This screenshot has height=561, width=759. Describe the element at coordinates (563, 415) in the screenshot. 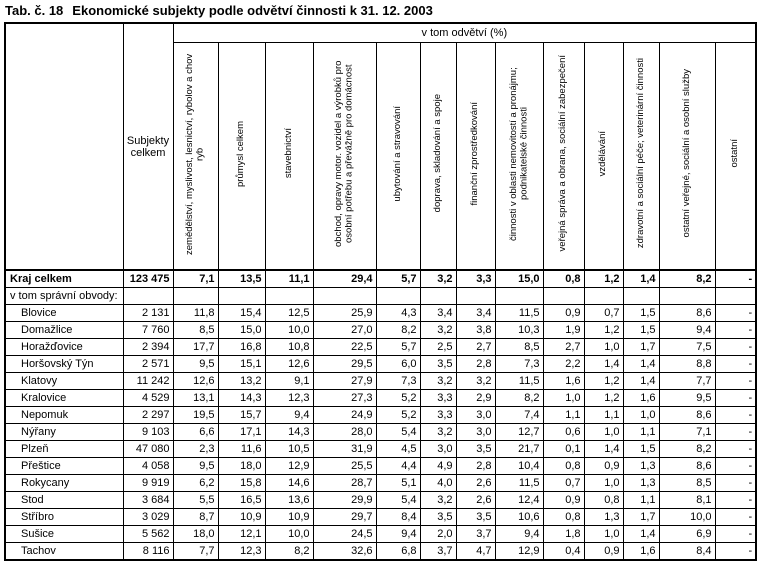

I see `value-cell: 1,1` at that location.